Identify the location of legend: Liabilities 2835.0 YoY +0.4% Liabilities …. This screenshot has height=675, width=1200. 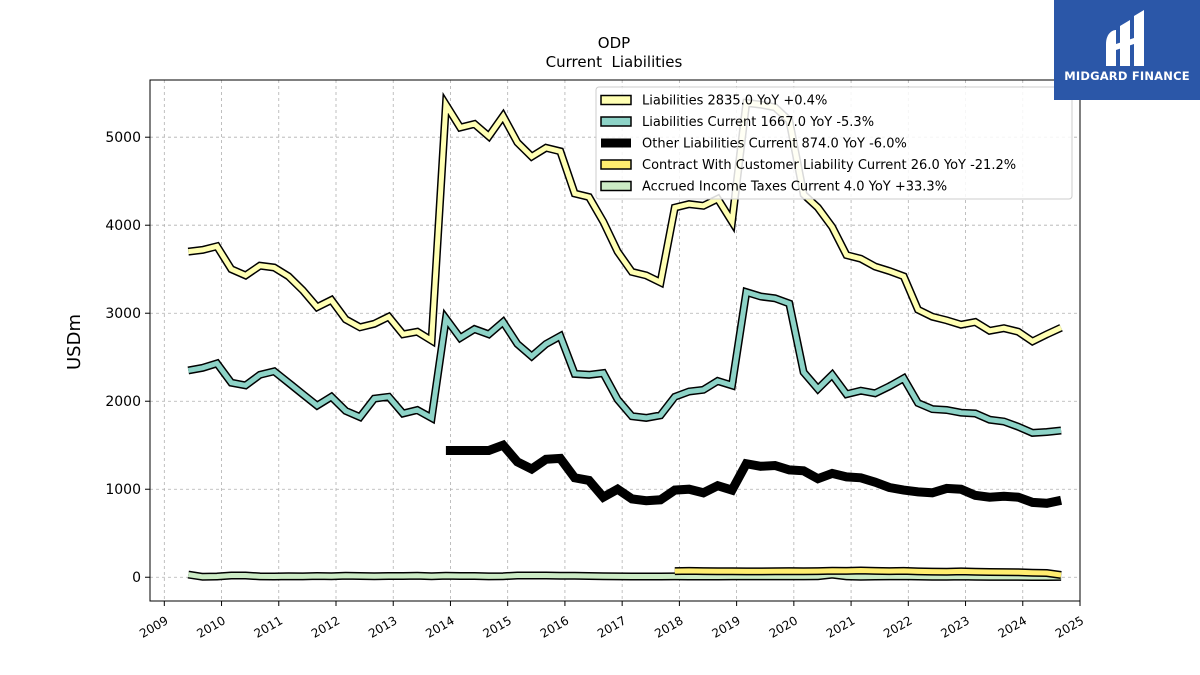
(834, 143).